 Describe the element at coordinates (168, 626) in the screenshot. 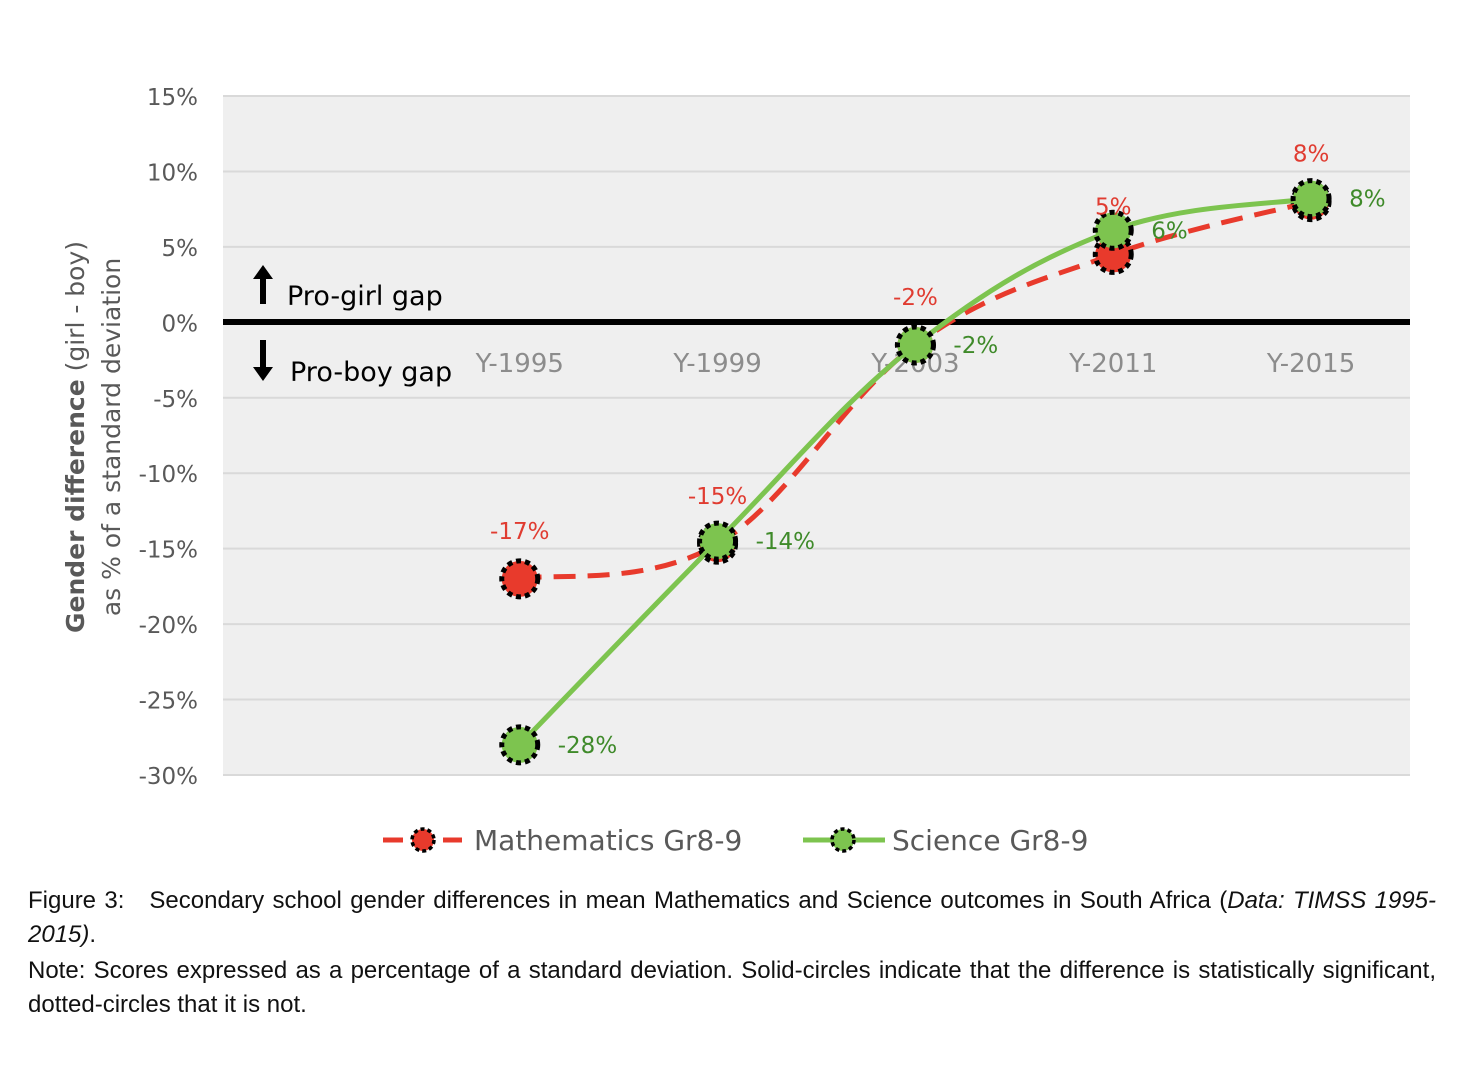

I see `y-tick-label: -20%` at that location.